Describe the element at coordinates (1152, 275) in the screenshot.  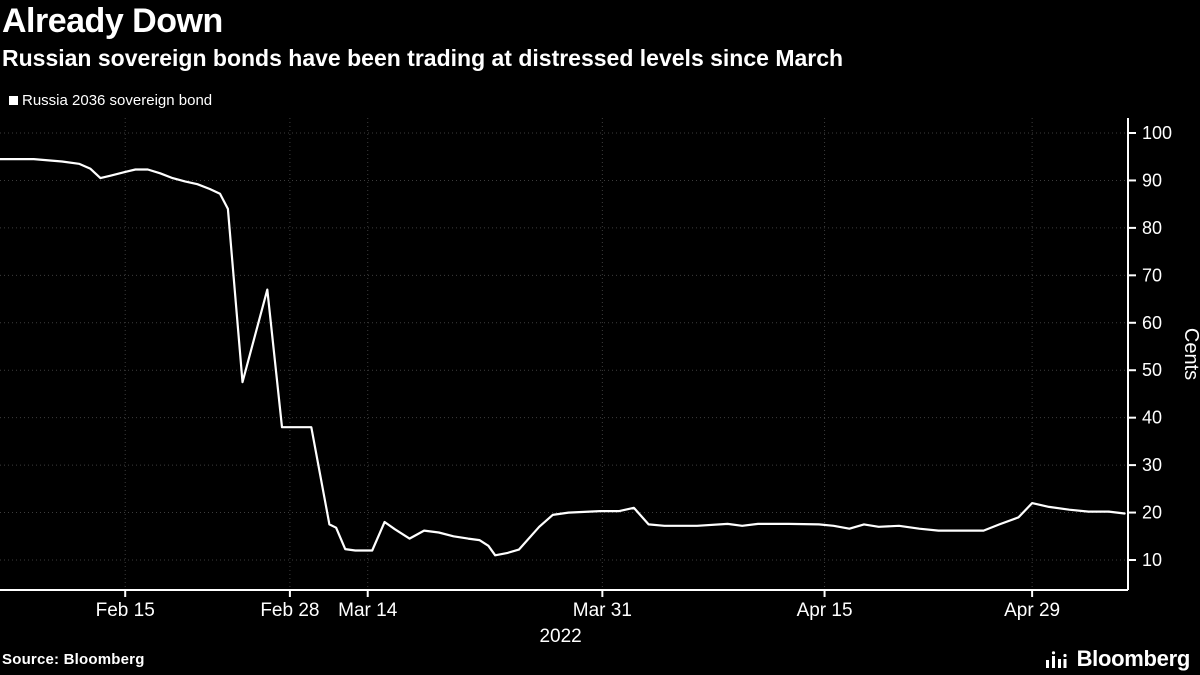
I see `y-tick-label: 70` at that location.